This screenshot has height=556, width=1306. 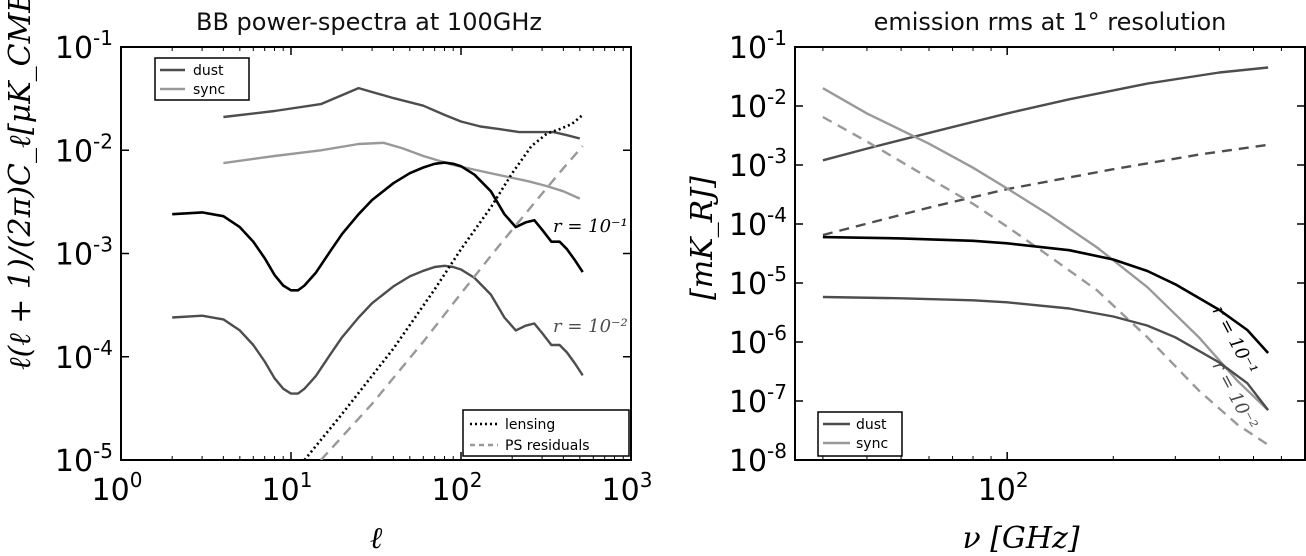 What do you see at coordinates (758, 459) in the screenshot?
I see `right-y-tick-label: 10⁻⁸` at bounding box center [758, 459].